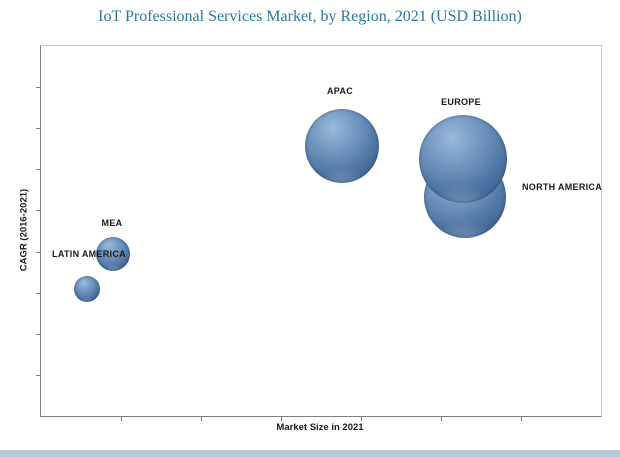  Describe the element at coordinates (87, 289) in the screenshot. I see `bubble-latin-america` at that location.